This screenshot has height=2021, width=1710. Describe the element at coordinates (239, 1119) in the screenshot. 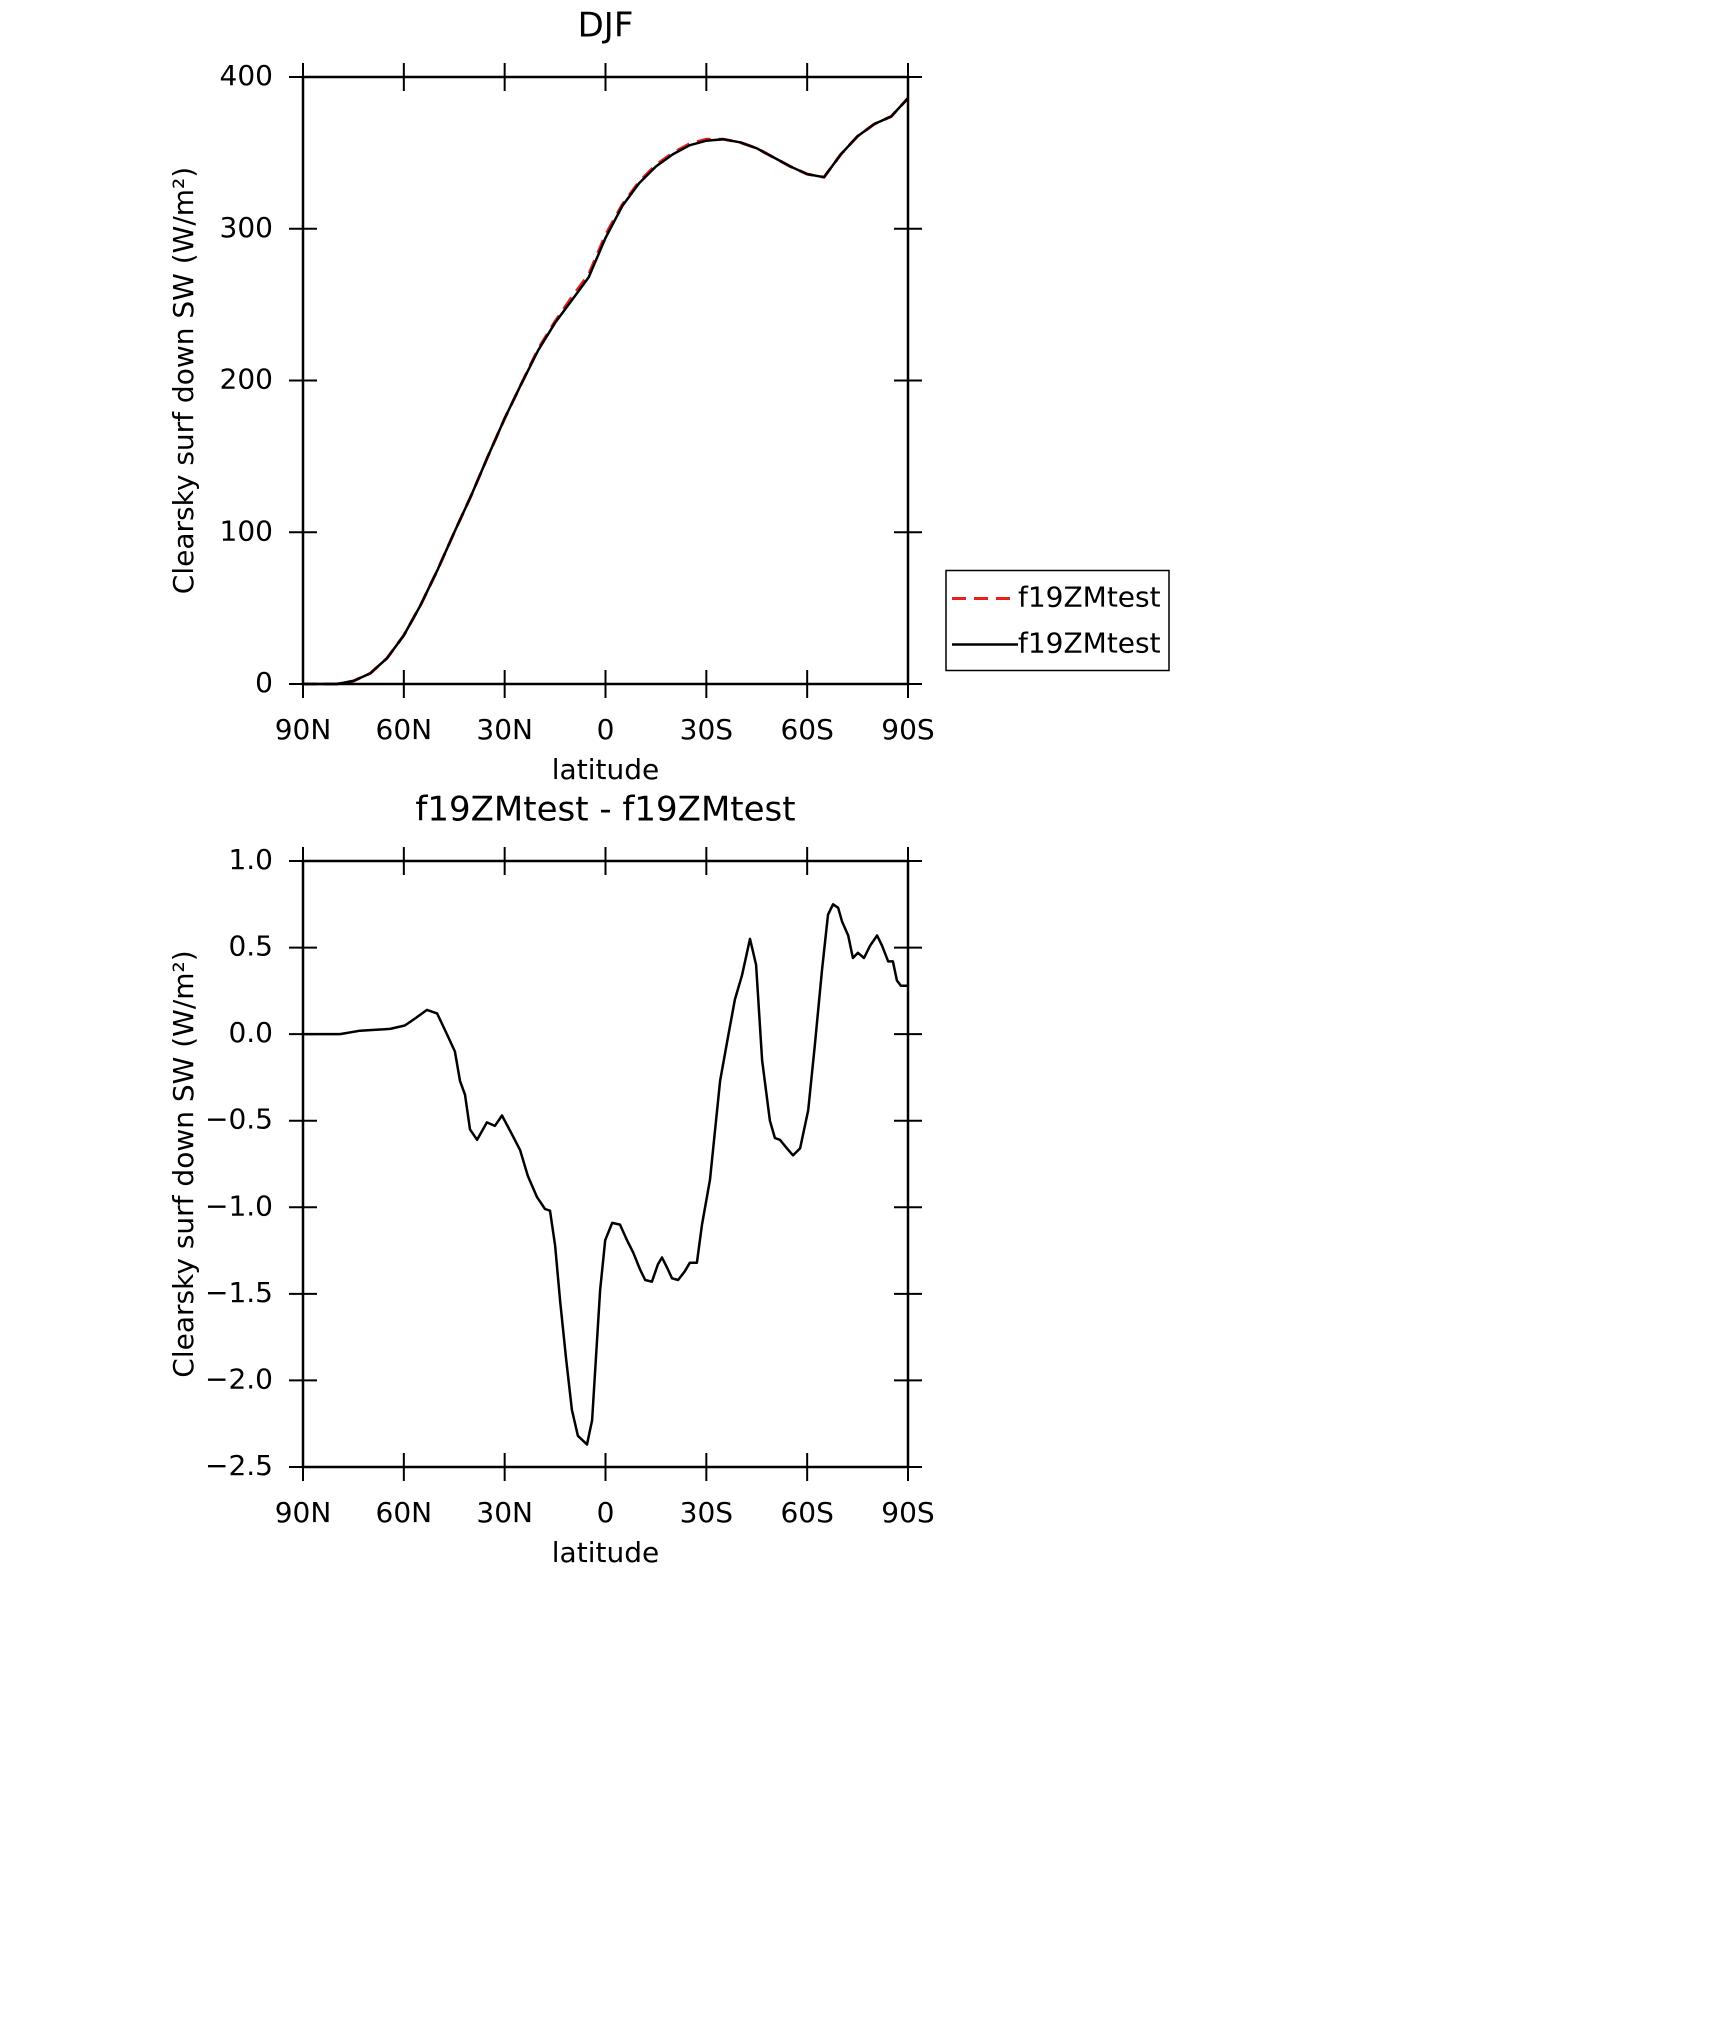

I see `y-tick-label: −0.5` at that location.